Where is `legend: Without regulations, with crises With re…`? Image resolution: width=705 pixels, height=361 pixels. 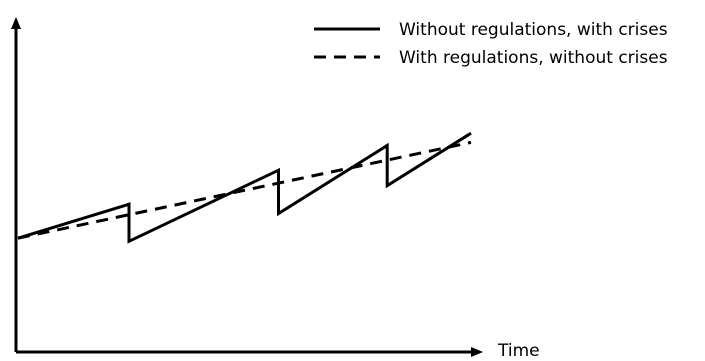 legend: Without regulations, with crises With re… is located at coordinates (491, 44).